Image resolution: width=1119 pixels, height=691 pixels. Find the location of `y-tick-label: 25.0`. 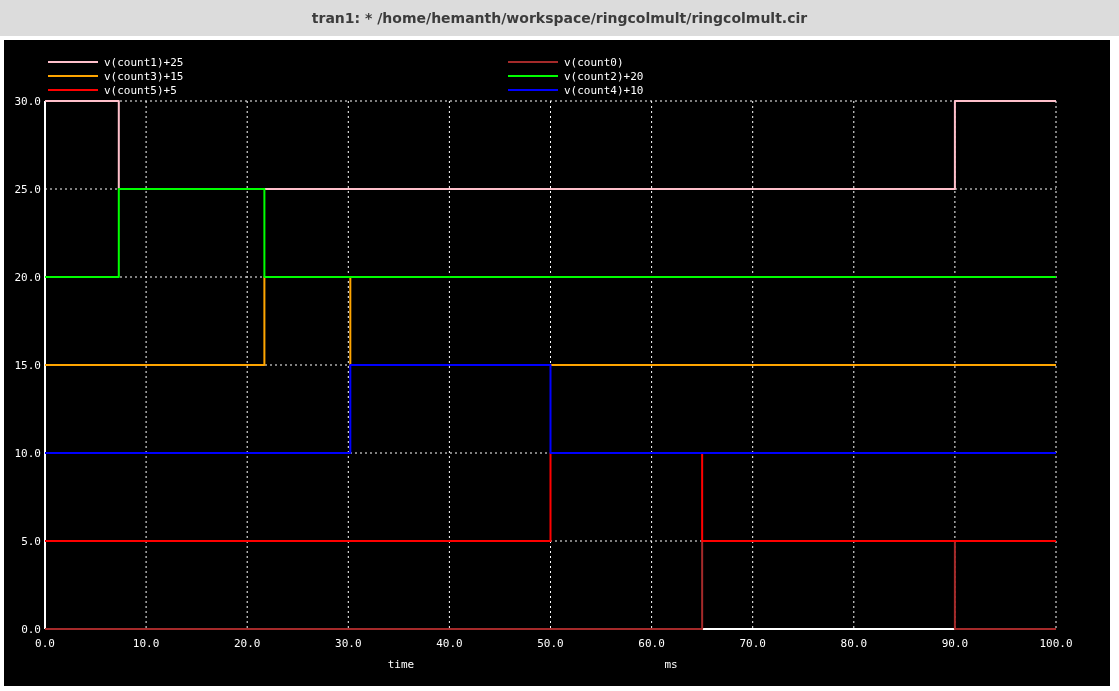

y-tick-label: 25.0 is located at coordinates (27, 189).